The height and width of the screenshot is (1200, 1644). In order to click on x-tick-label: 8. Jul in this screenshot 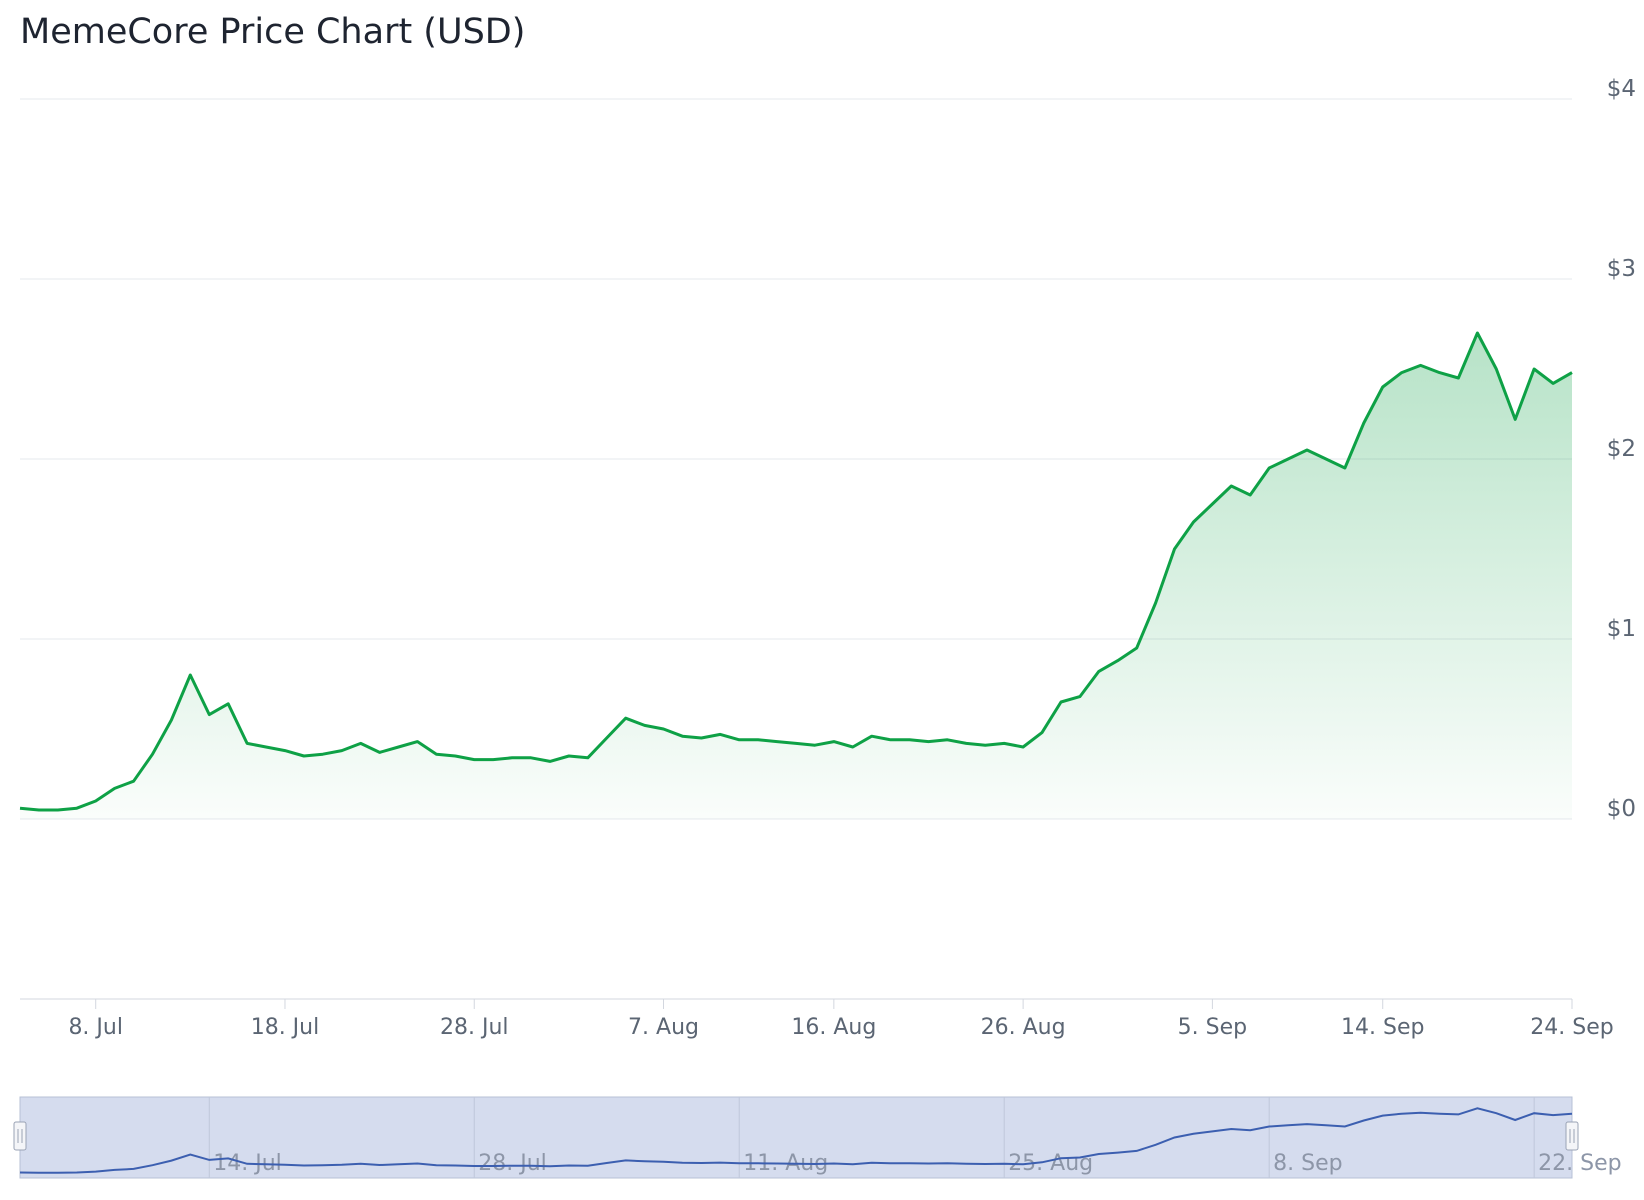, I will do `click(95, 1027)`.